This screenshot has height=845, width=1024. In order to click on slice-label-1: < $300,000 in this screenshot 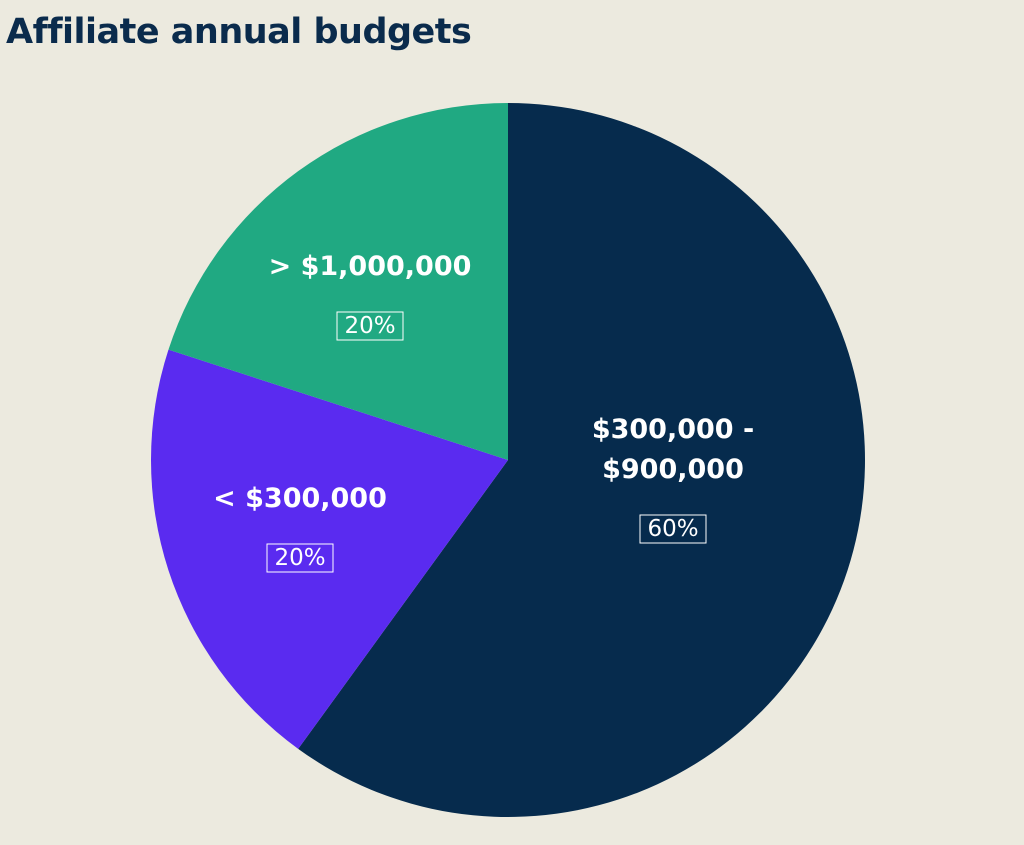, I will do `click(300, 498)`.